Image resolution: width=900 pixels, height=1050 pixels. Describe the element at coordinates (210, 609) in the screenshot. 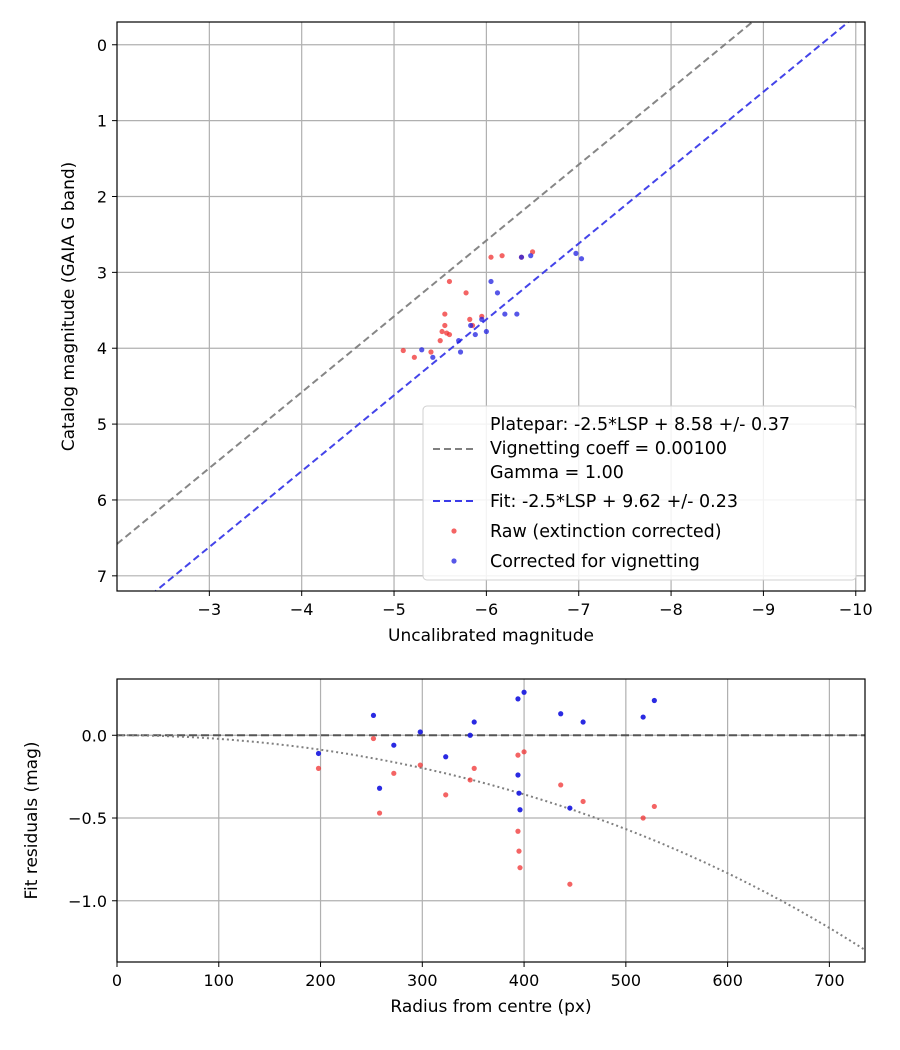

I see `x-tick-label: −3` at that location.